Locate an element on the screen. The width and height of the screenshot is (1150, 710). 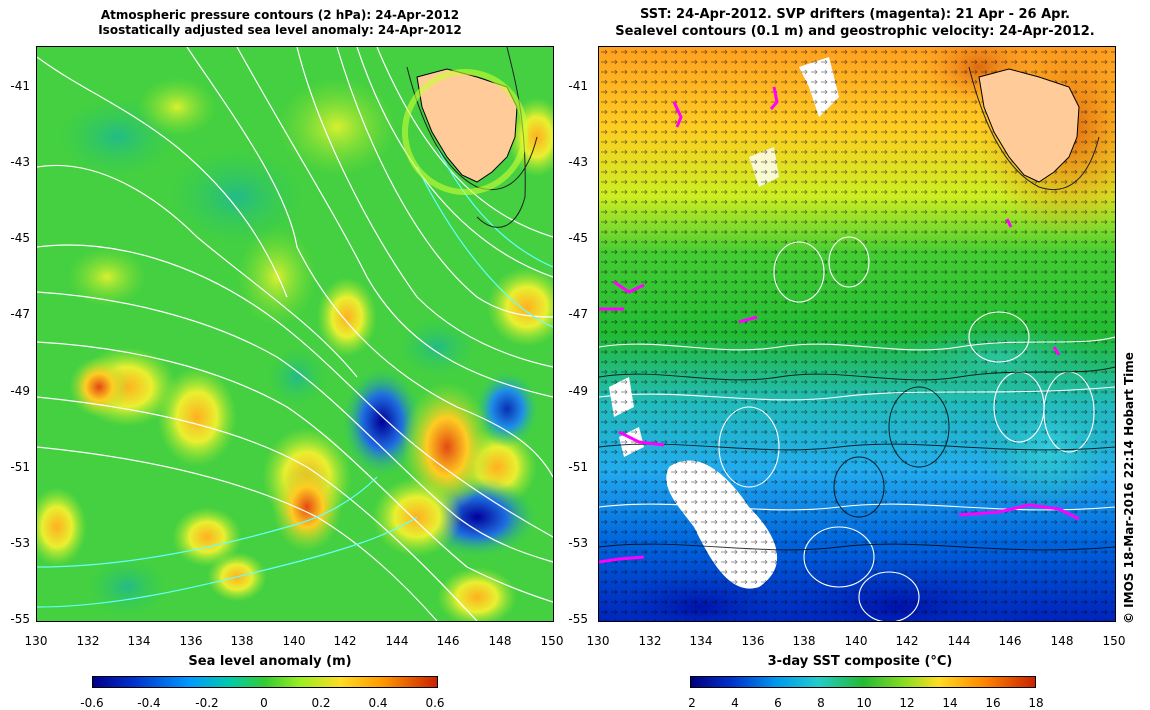
right-cbar-tick: 8 is located at coordinates (821, 703).